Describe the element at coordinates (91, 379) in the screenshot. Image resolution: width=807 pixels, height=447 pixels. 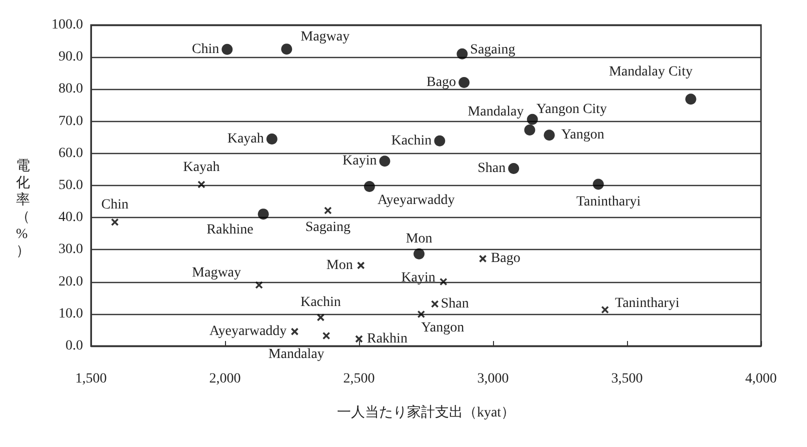
I see `x-tick-label: 1,500` at that location.